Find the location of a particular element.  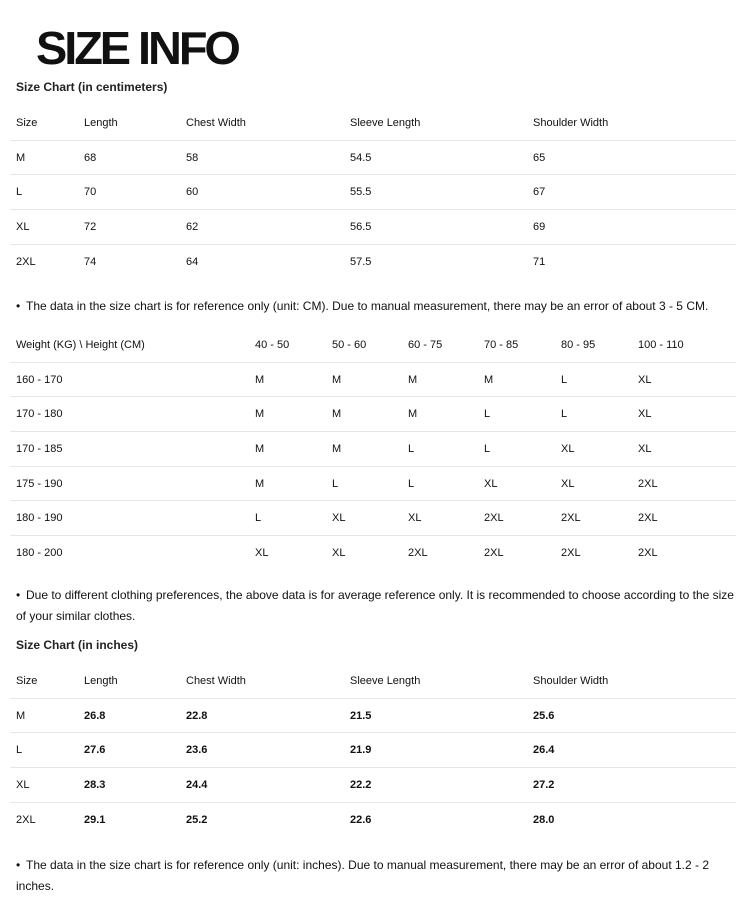

table-cell: 27.2 is located at coordinates (631, 785).